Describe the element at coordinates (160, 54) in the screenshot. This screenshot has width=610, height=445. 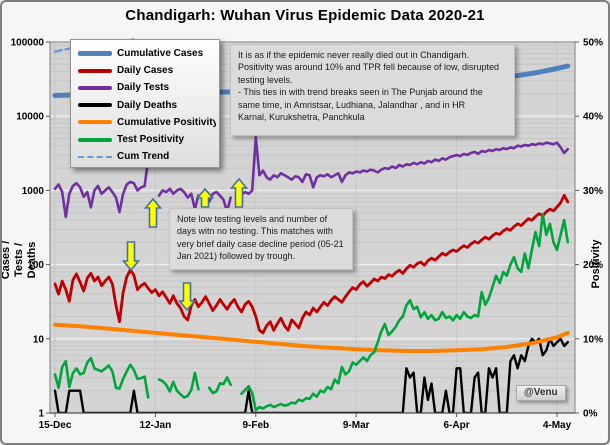
I see `legend-label: Cumulative Cases` at that location.